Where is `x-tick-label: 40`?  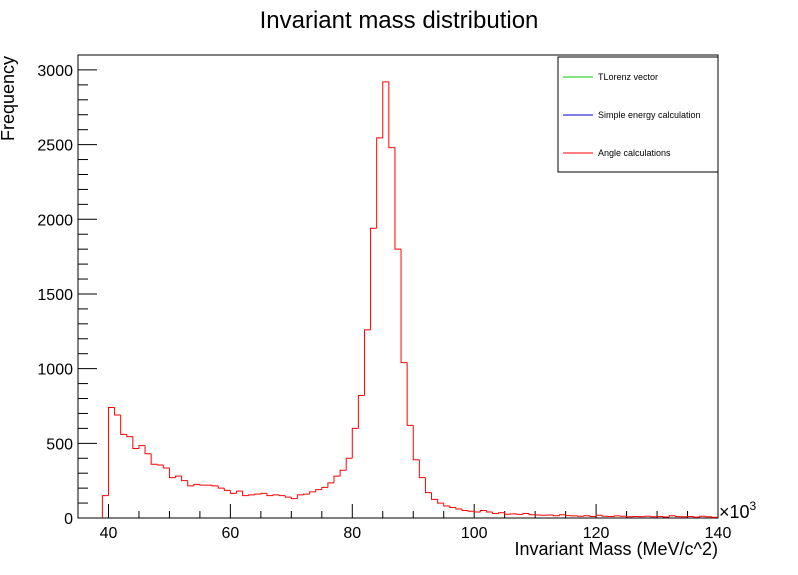
x-tick-label: 40 is located at coordinates (109, 533).